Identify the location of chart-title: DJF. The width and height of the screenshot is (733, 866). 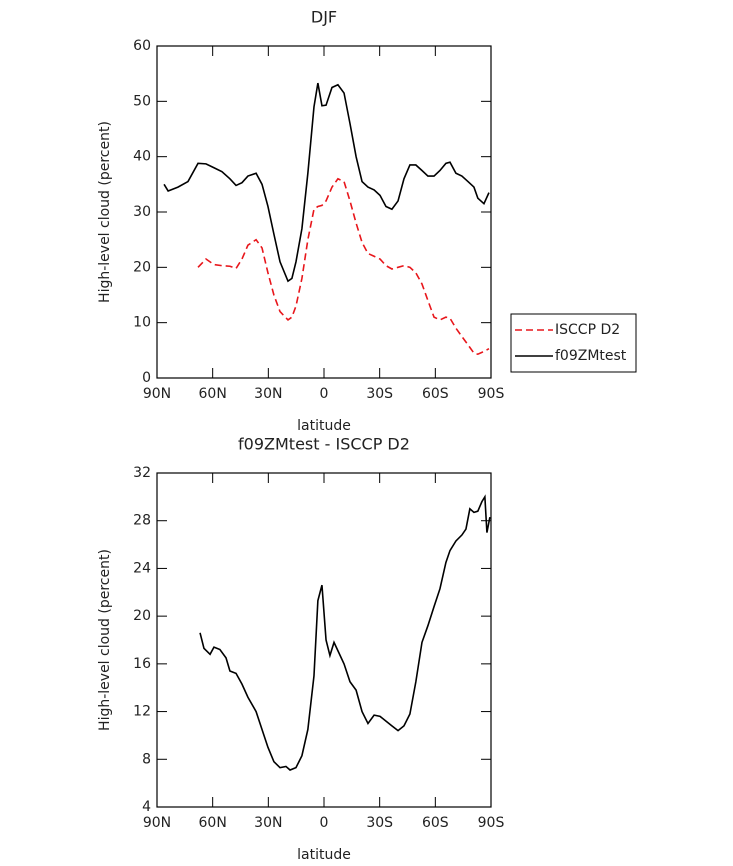
(324, 17).